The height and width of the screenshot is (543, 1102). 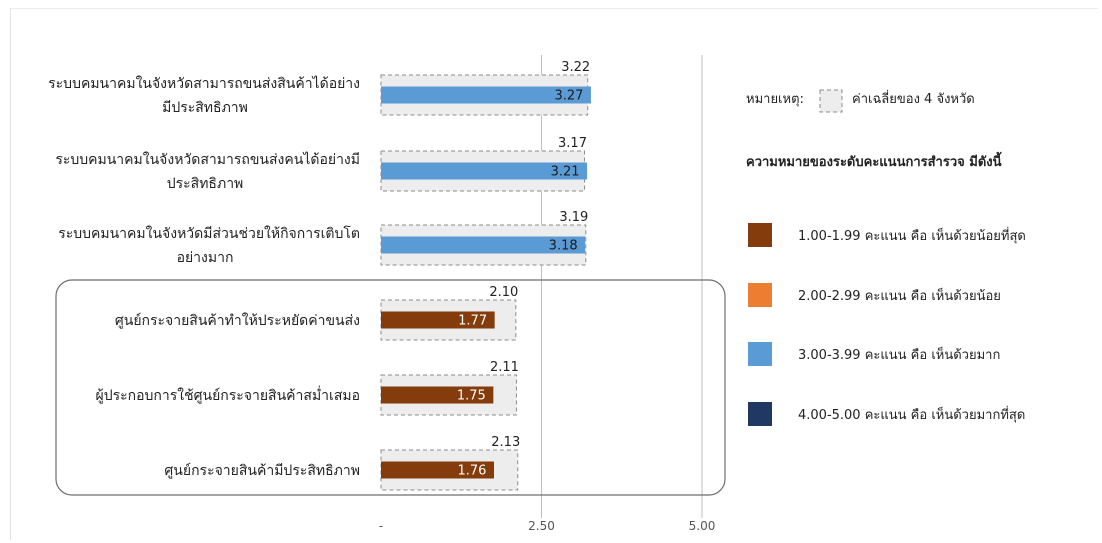 I want to click on legend-item-label: 3.00-3.99 คะแนน คือ เห็นด้วยมาก, so click(x=899, y=354).